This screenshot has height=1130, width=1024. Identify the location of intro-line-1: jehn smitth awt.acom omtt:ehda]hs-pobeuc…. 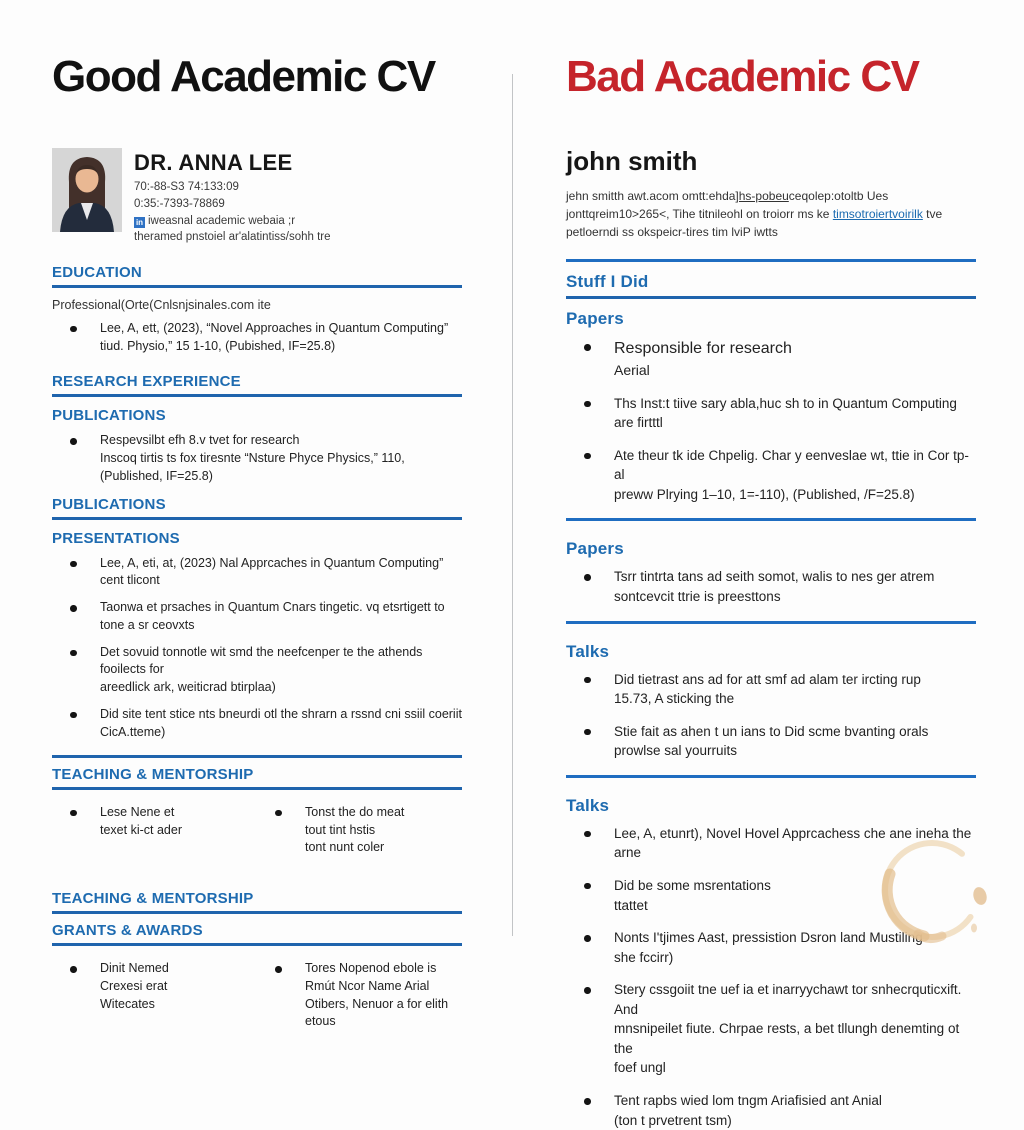
(727, 196).